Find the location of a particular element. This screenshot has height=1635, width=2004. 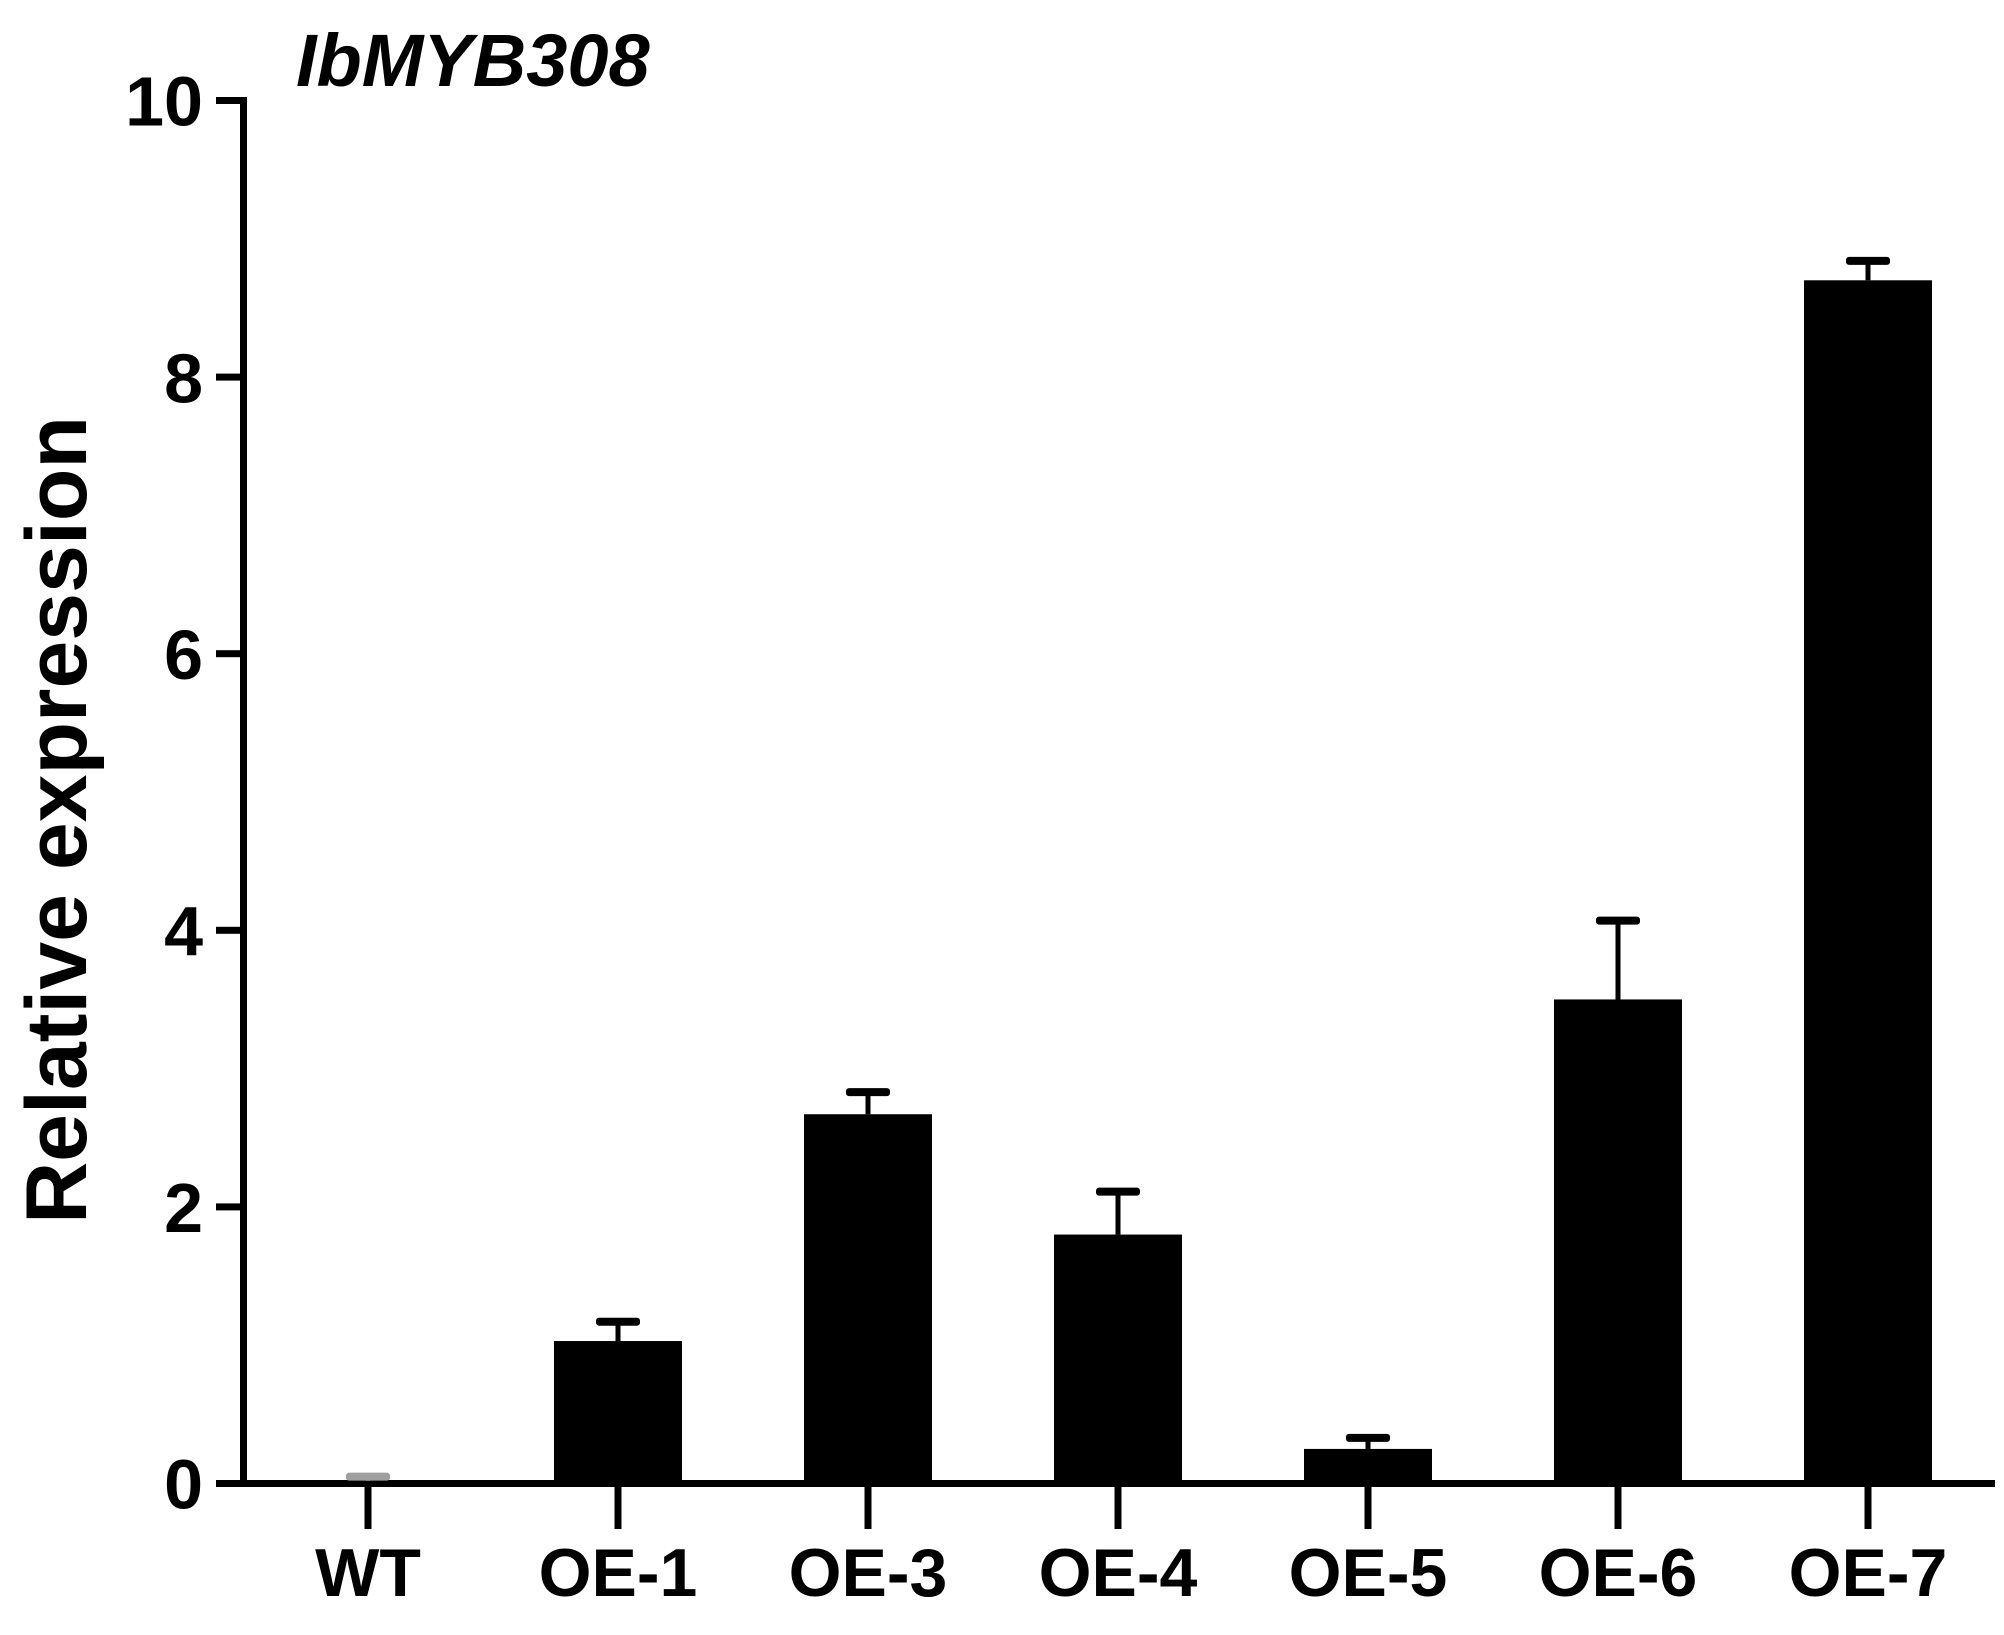

x-category-label: OE-7 is located at coordinates (1868, 1573).